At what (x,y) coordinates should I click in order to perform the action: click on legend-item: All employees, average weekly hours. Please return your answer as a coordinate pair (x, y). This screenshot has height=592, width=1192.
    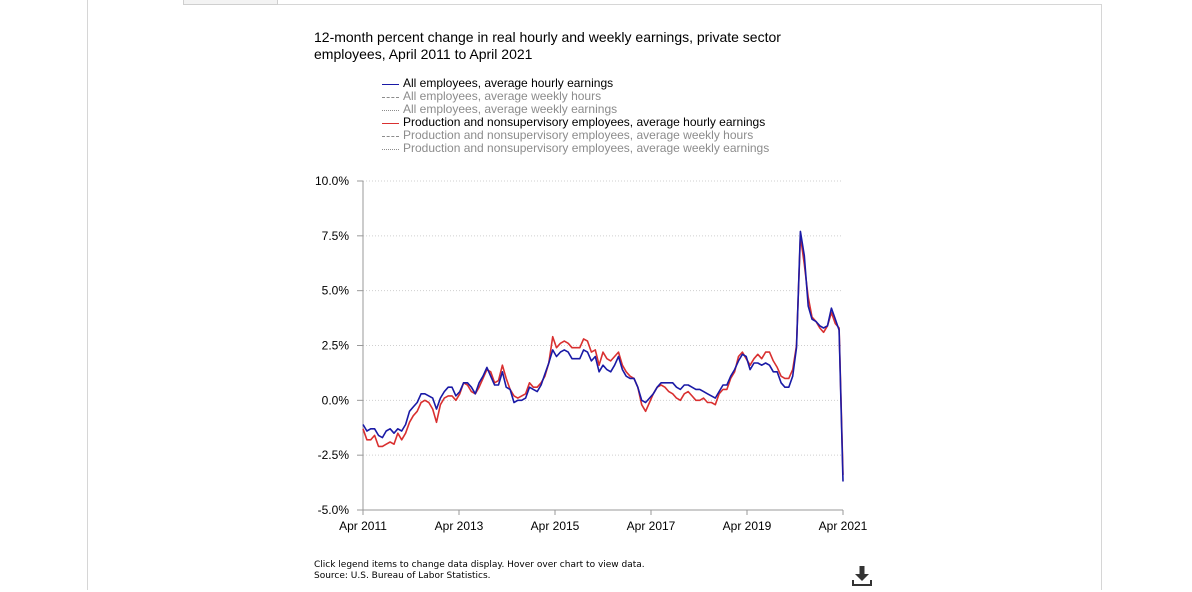
    Looking at the image, I should click on (575, 96).